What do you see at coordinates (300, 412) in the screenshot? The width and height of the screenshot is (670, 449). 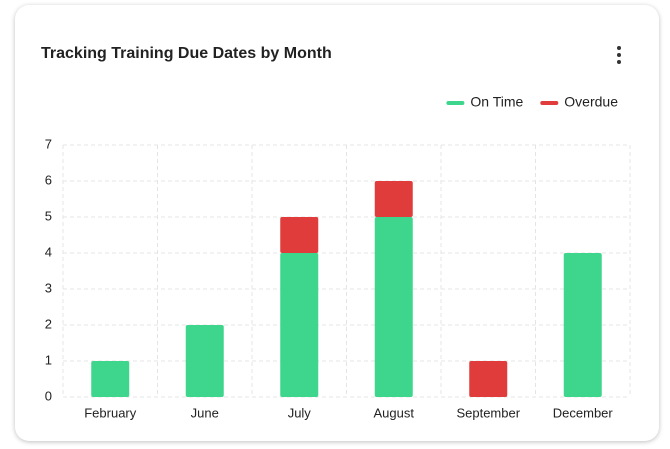 I see `x-tick-label: July` at bounding box center [300, 412].